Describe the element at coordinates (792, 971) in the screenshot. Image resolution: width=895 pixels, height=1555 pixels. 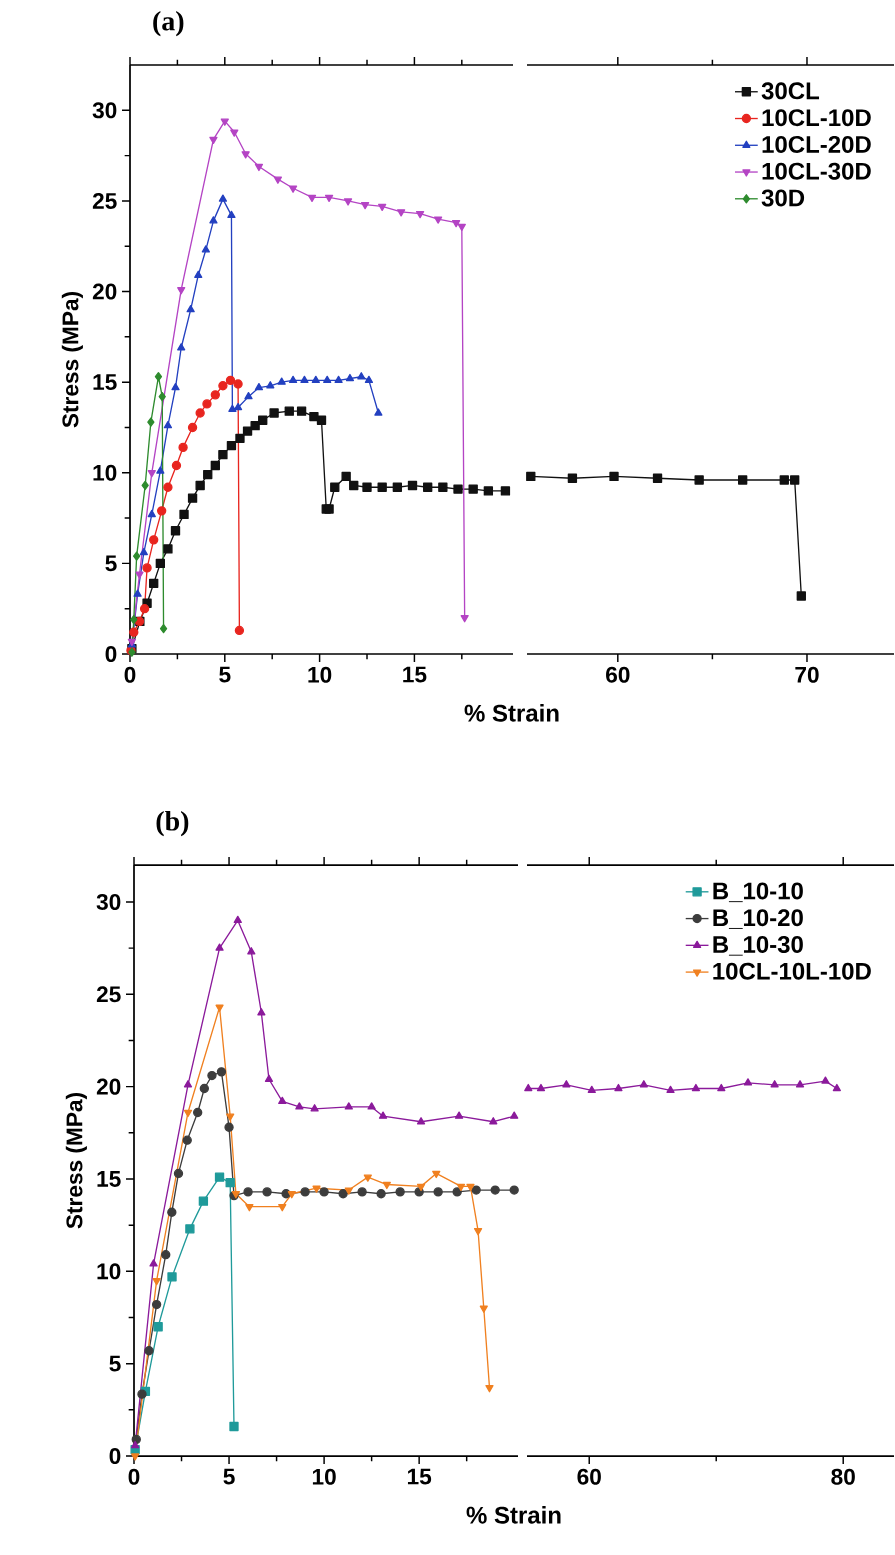
I see `legend-label: 10CL-10L-10D` at that location.